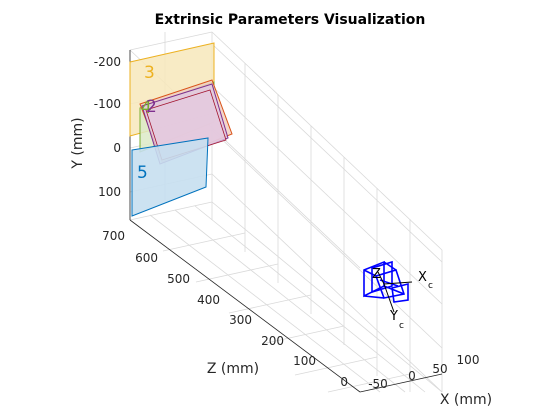  I want to click on x-tick: 100, so click(468, 360).